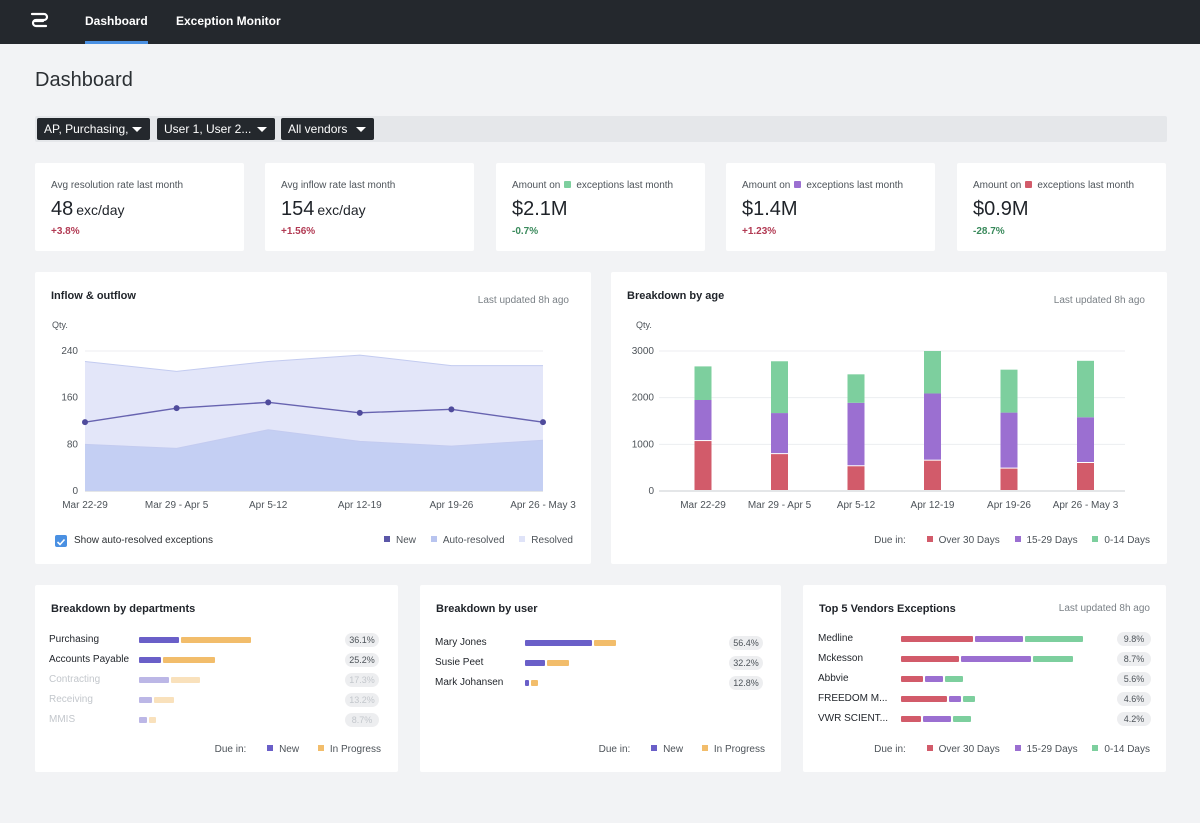 The height and width of the screenshot is (823, 1200). What do you see at coordinates (327, 129) in the screenshot?
I see `vendor-filter-dropdown: All vendors` at bounding box center [327, 129].